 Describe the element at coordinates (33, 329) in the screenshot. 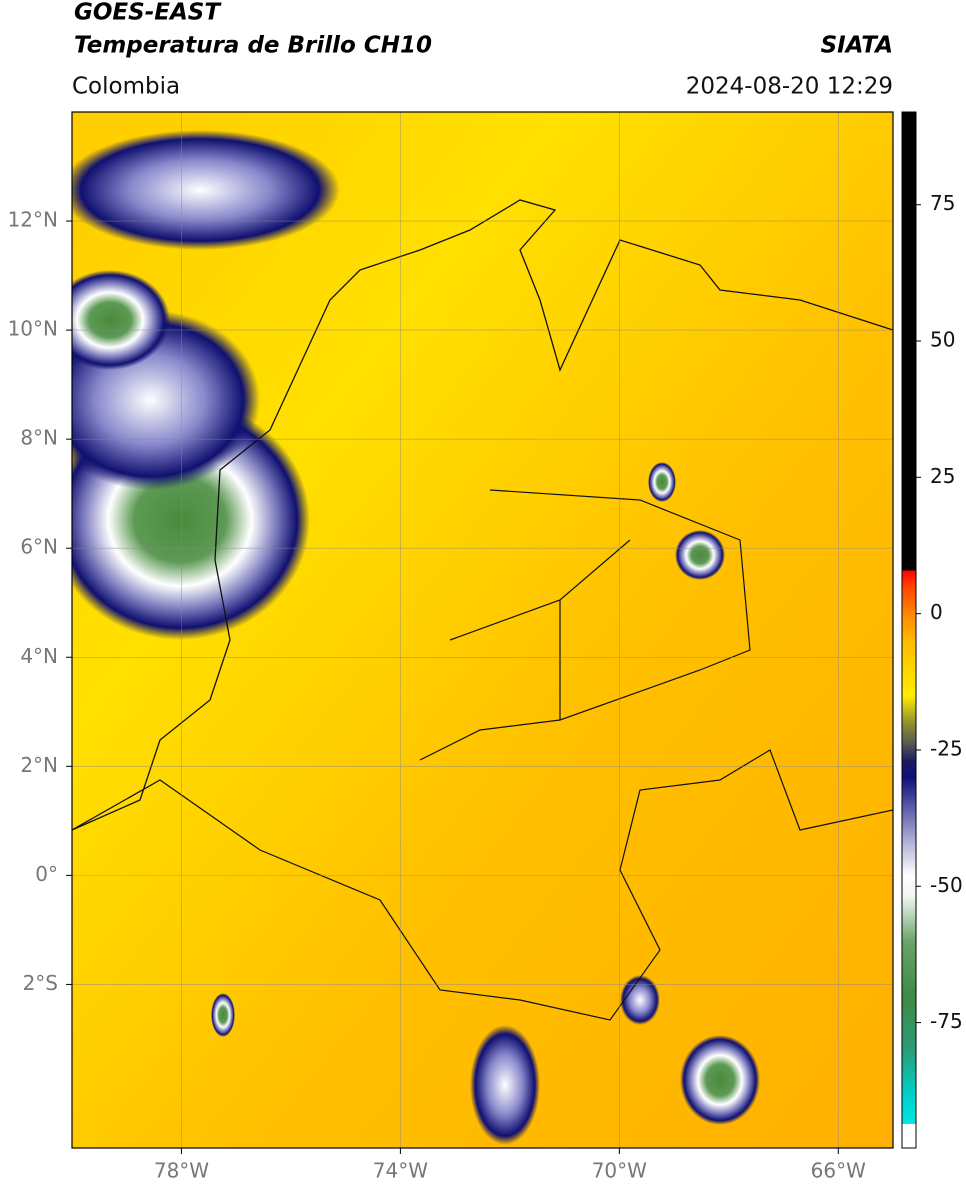

I see `y-tick-label: 10°N` at that location.